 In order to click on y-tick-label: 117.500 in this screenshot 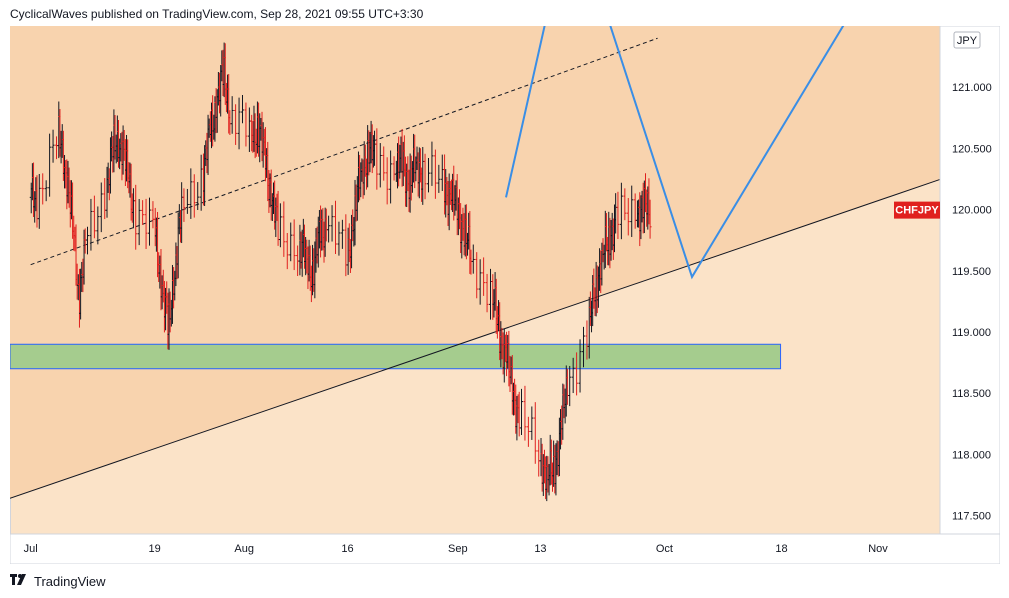, I will do `click(971, 517)`.